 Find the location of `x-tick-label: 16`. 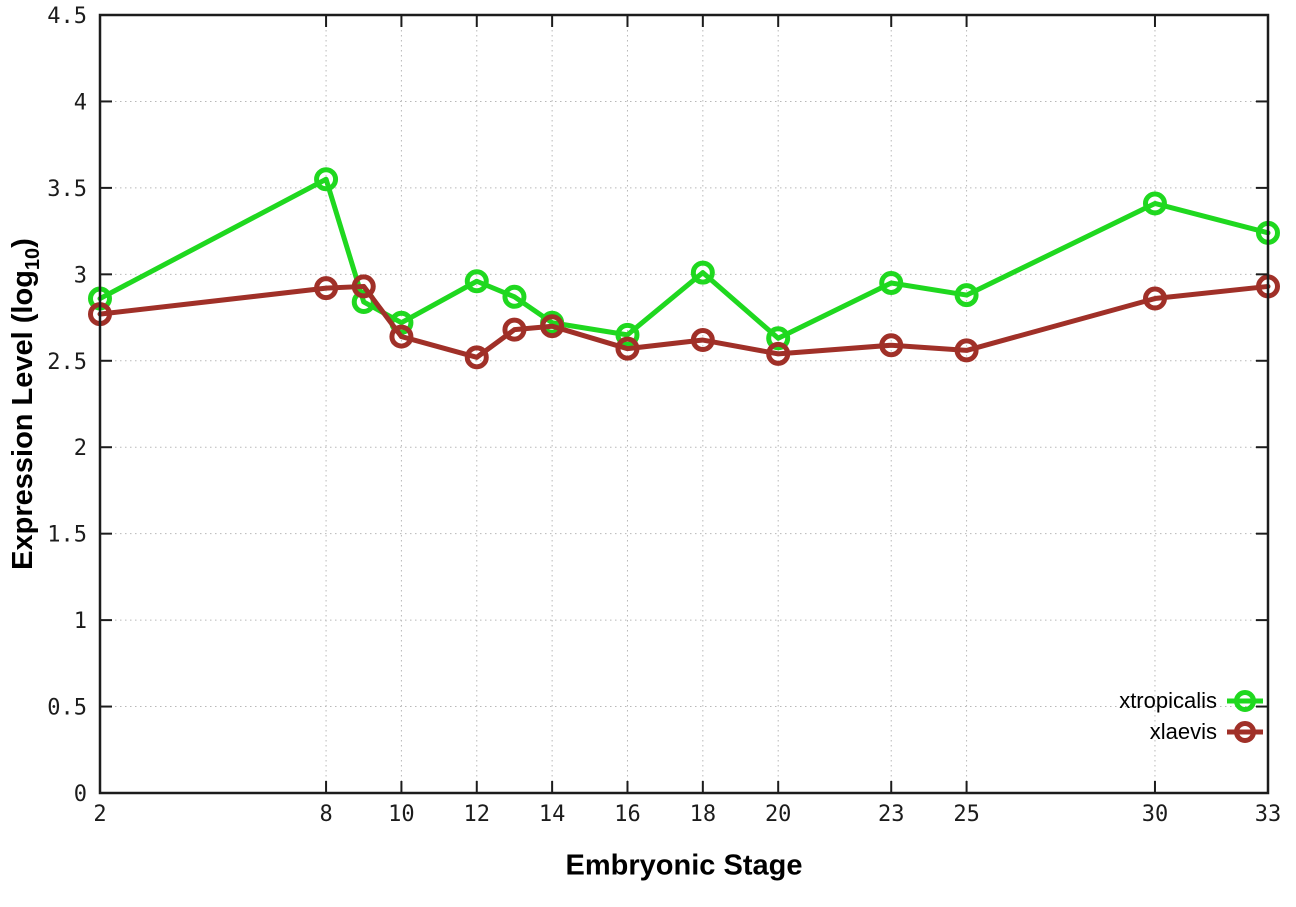

x-tick-label: 16 is located at coordinates (627, 814).